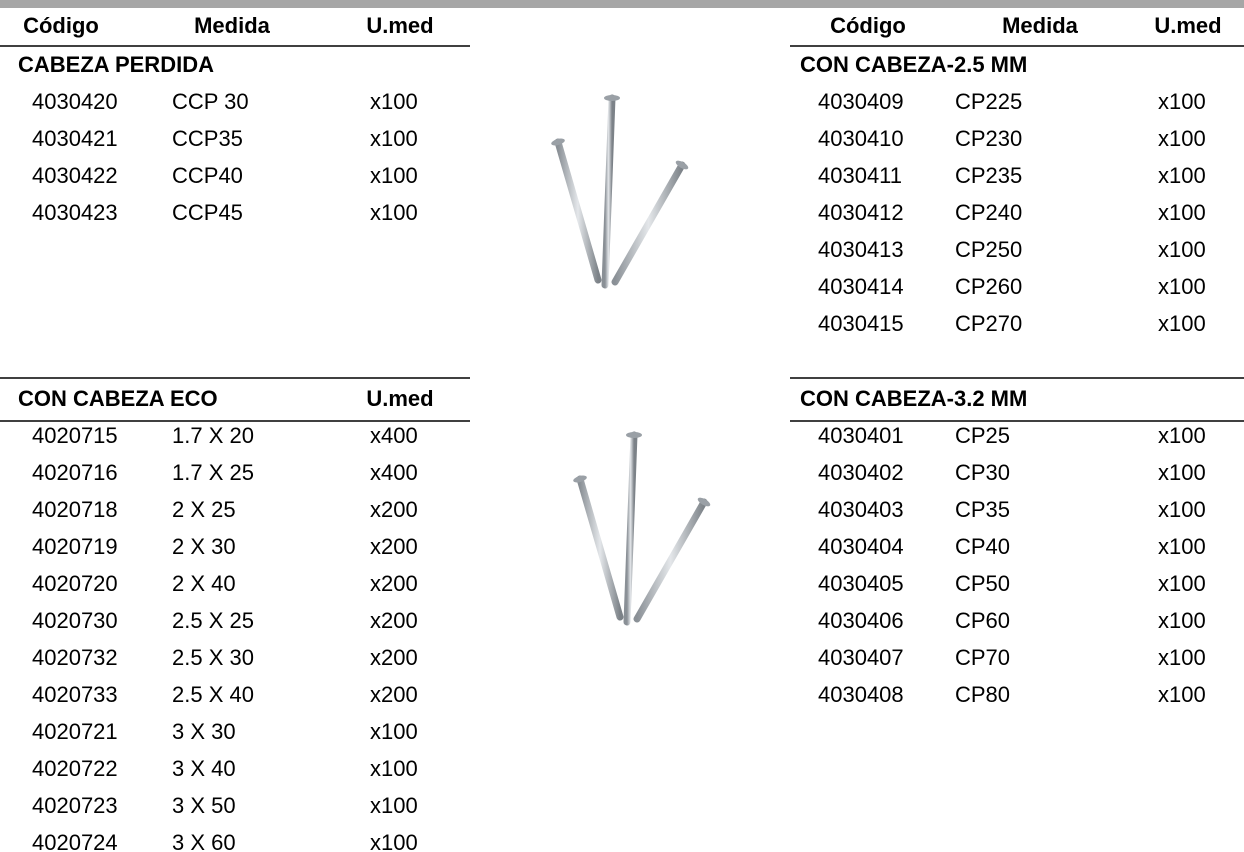  I want to click on size: 2 X 25, so click(204, 509).